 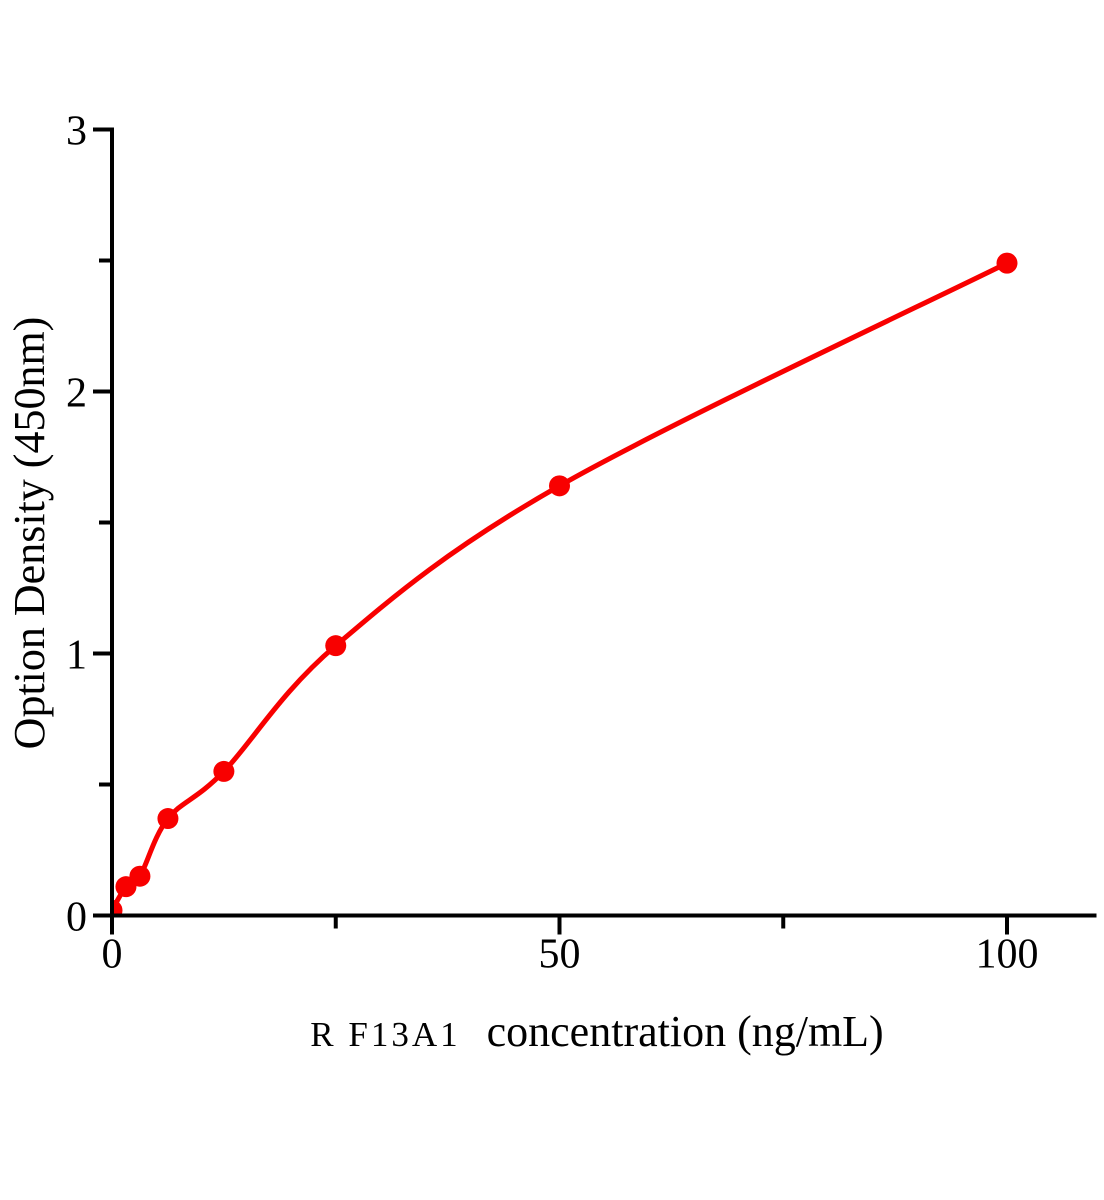 I want to click on x-tick-label: 100, so click(x=1007, y=955).